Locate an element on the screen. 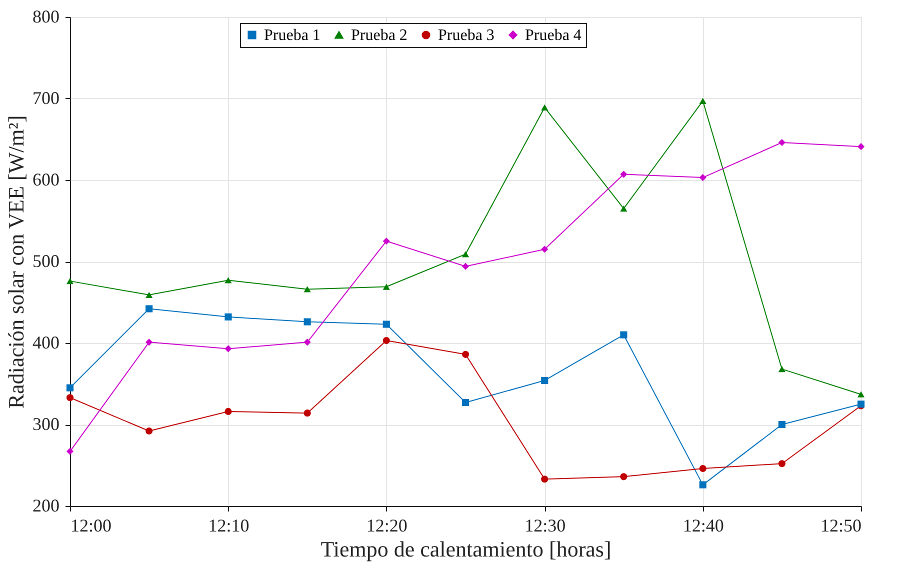  x-axis-title: Tiempo de calentamiento [horas] is located at coordinates (466, 549).